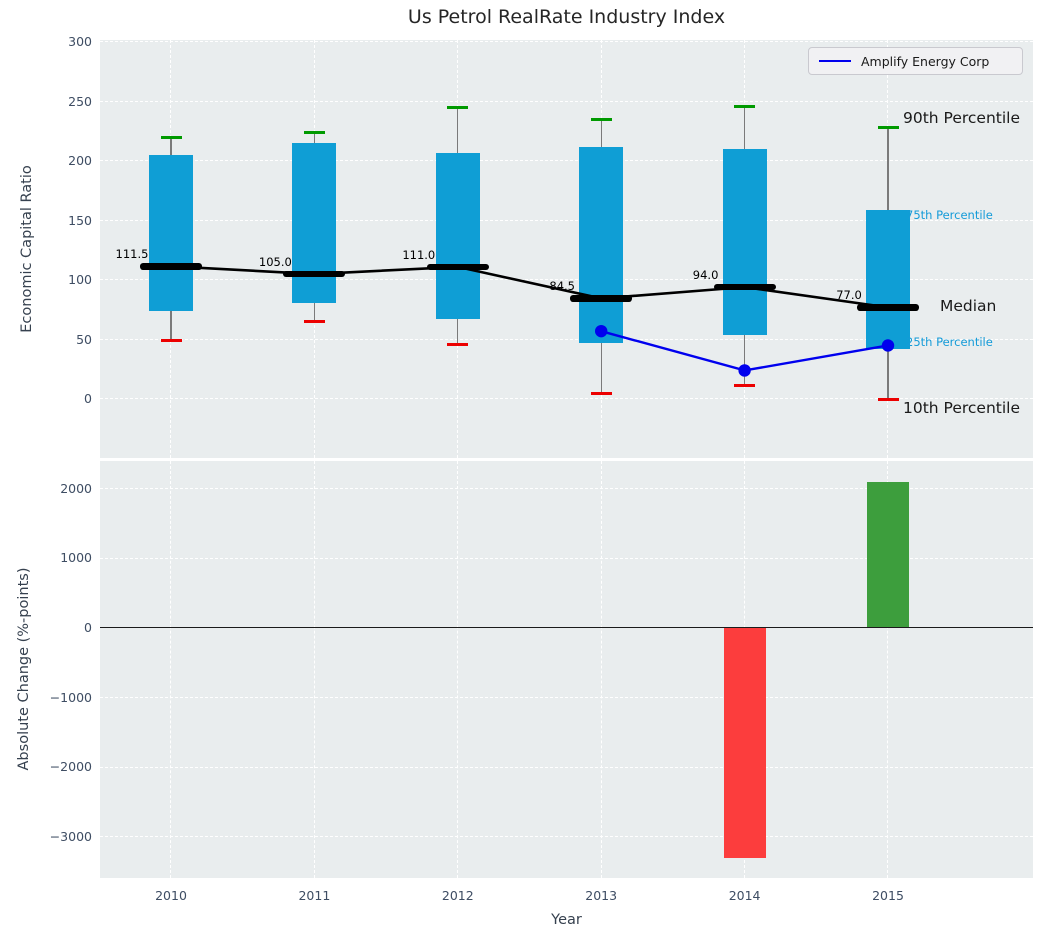 The width and height of the screenshot is (1039, 942). Describe the element at coordinates (314, 895) in the screenshot. I see `xtick-2011: 2011` at that location.